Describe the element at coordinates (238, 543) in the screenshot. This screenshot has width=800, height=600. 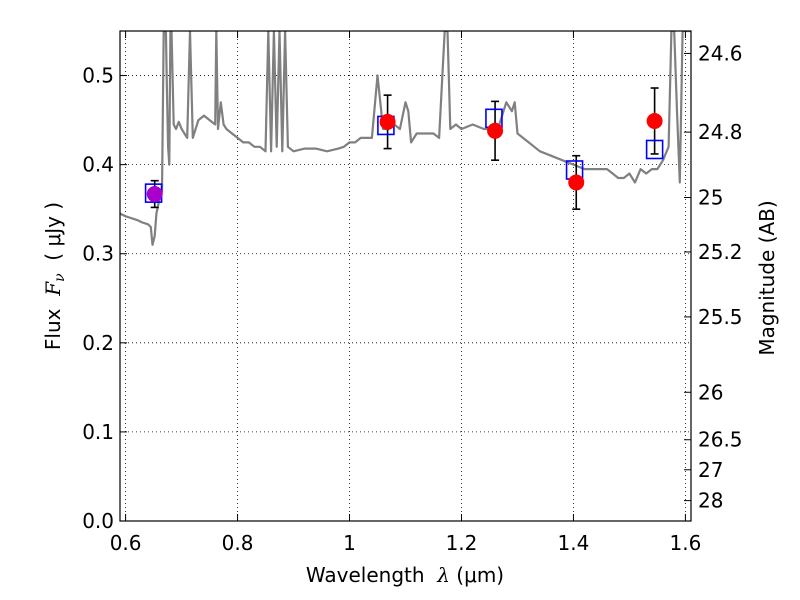
I see `x-tick-label-1: 0.8` at that location.